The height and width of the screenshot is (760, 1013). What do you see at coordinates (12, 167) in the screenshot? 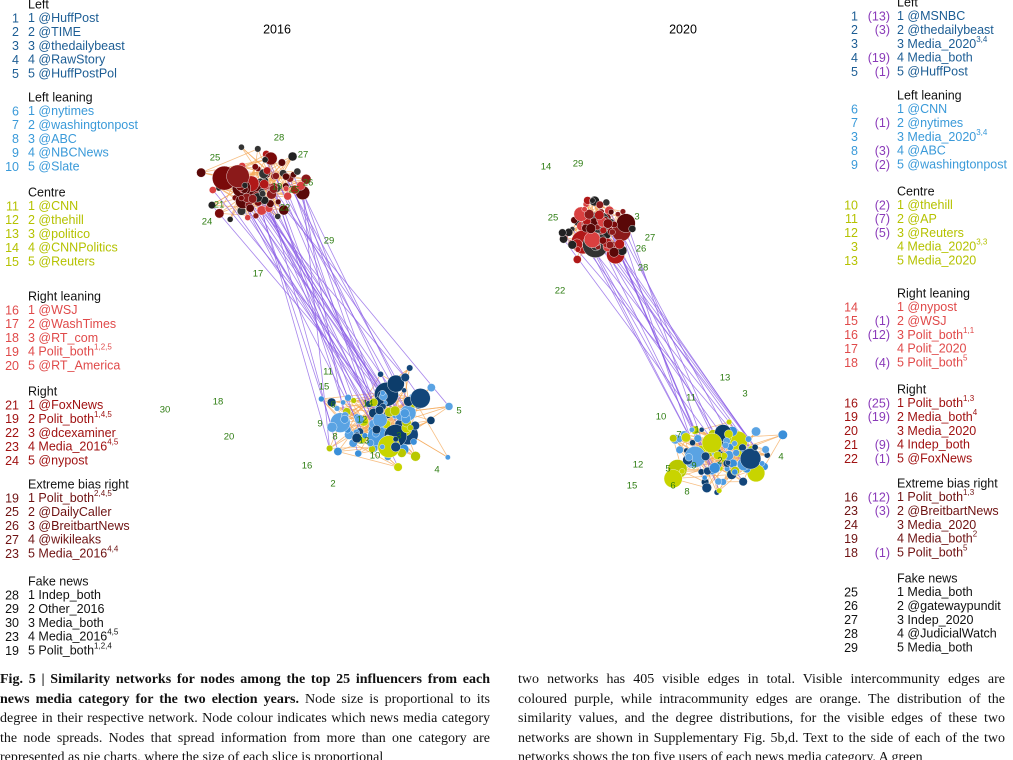
I see `rank: 10` at bounding box center [12, 167].